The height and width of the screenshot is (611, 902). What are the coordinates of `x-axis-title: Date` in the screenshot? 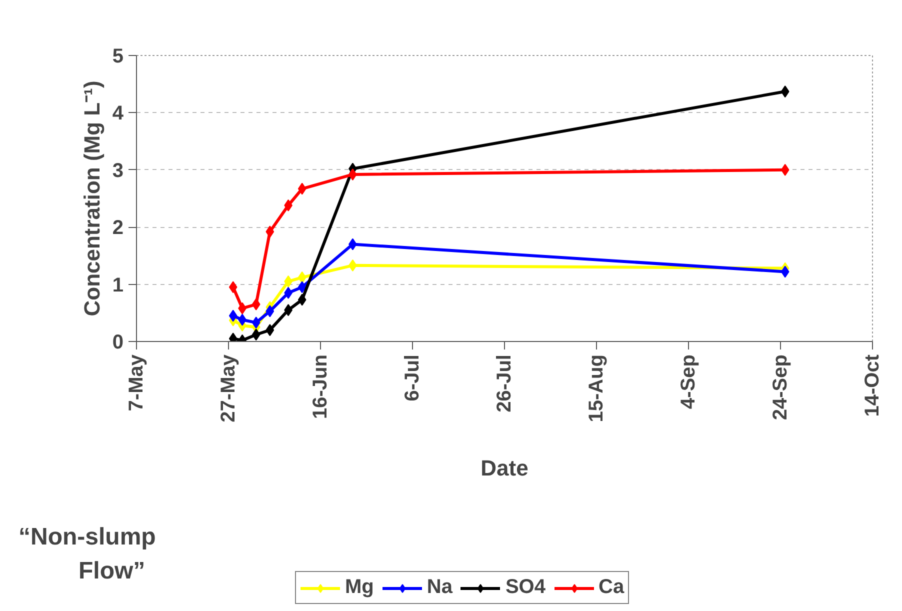 It's located at (504, 467).